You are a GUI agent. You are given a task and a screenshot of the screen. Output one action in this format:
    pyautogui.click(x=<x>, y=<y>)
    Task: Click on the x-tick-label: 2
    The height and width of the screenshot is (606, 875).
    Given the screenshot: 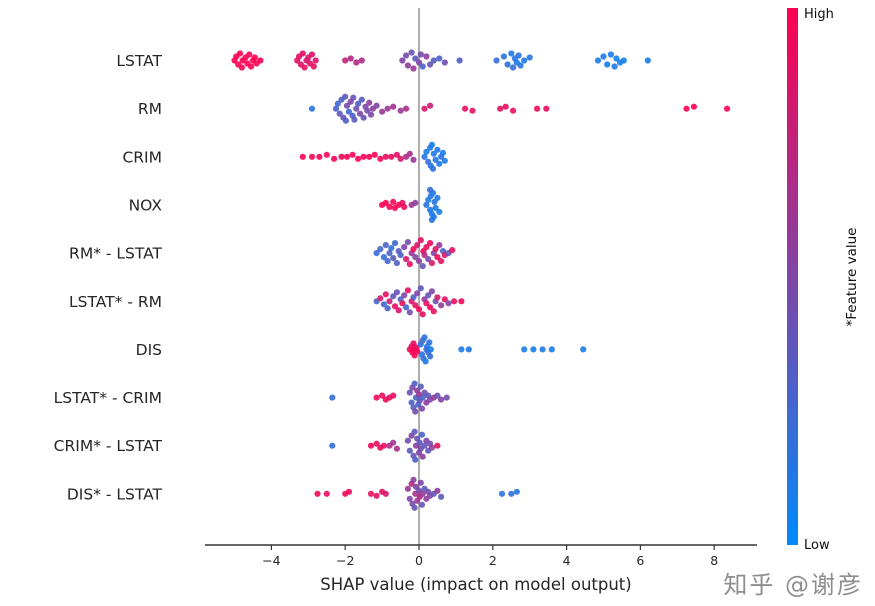 What is the action you would take?
    pyautogui.click(x=493, y=560)
    